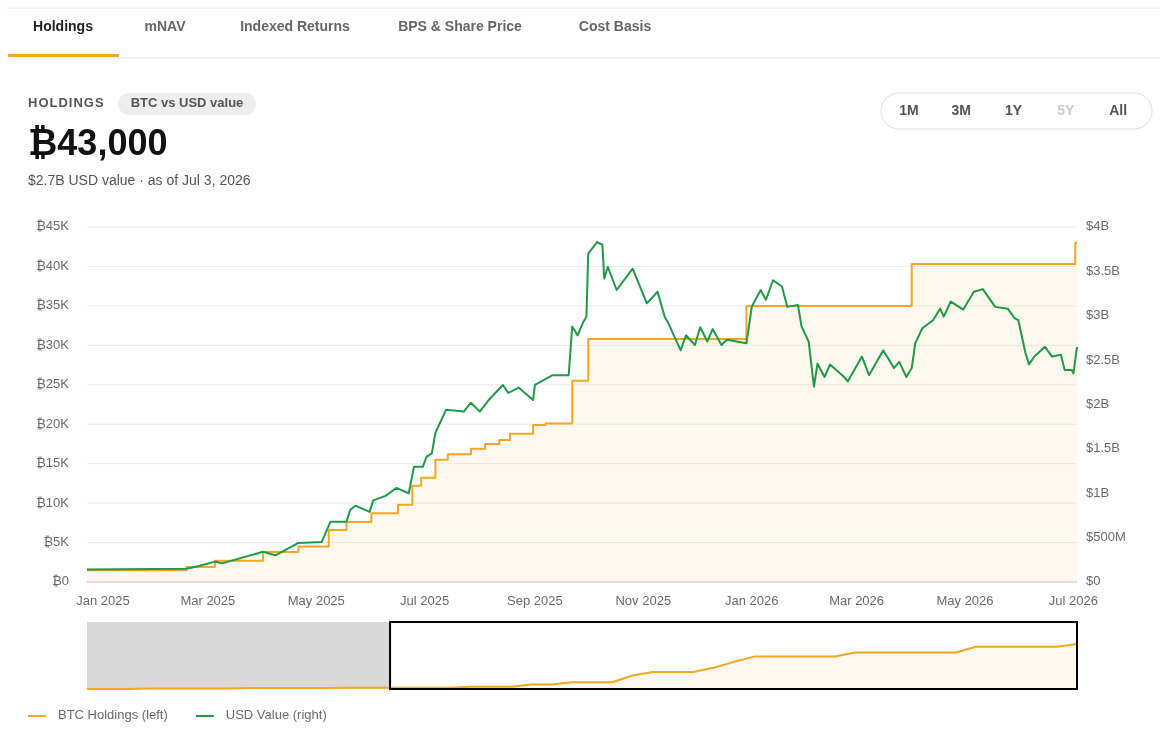  I want to click on x-tick-label: Jan 2026, so click(751, 601).